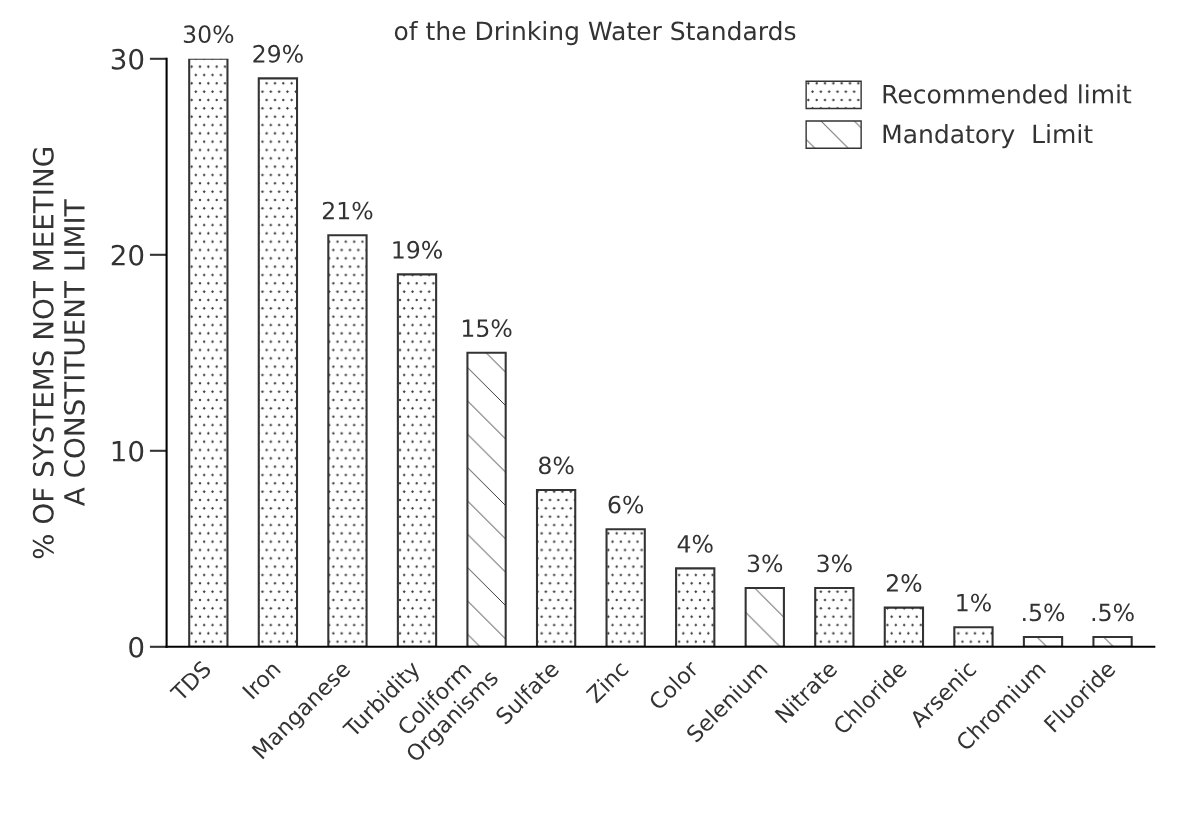 The height and width of the screenshot is (840, 1190). What do you see at coordinates (595, 33) in the screenshot?
I see `chart-title: of the Drinking Water Standards` at bounding box center [595, 33].